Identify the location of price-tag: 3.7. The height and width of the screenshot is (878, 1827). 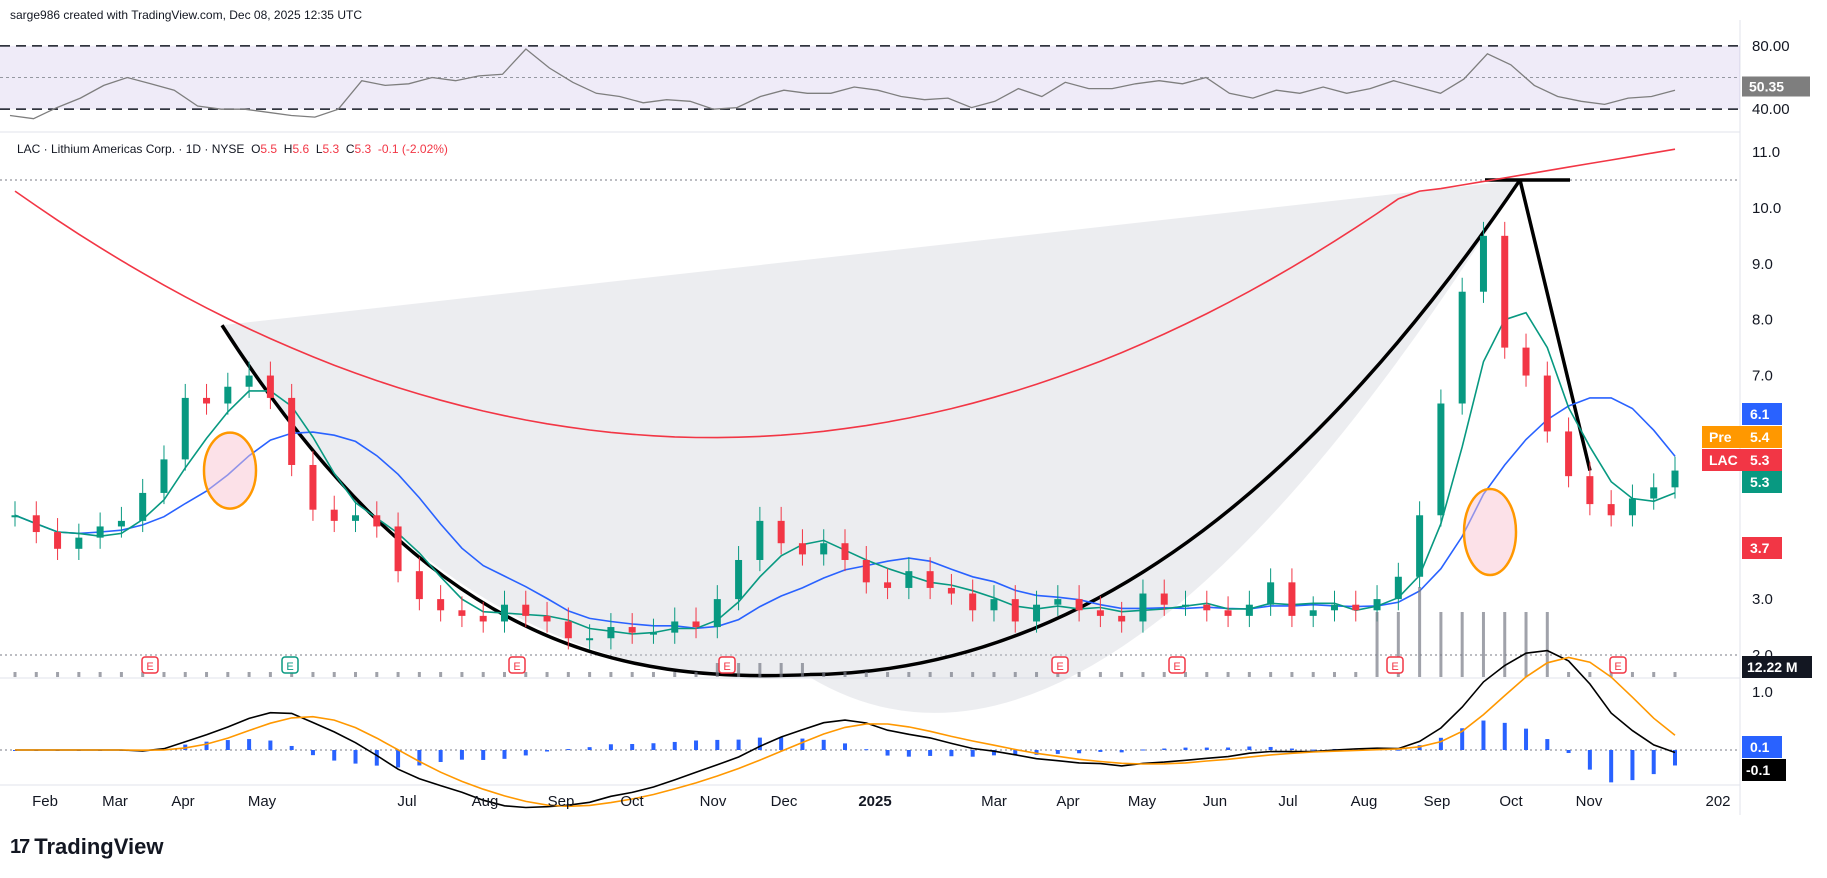
(1762, 548).